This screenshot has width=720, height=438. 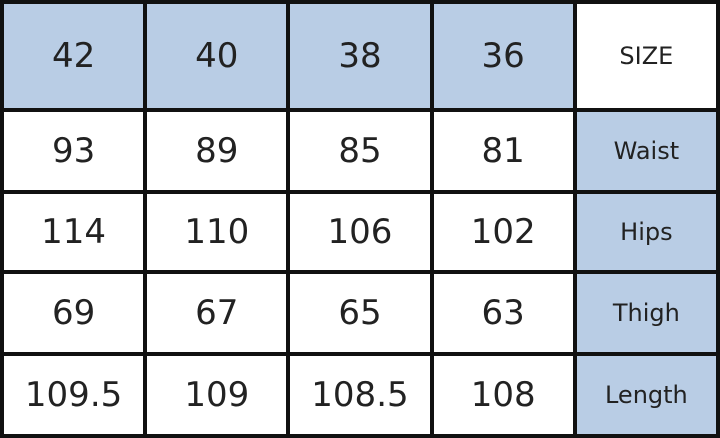 I want to click on value-cell: 65, so click(x=360, y=313).